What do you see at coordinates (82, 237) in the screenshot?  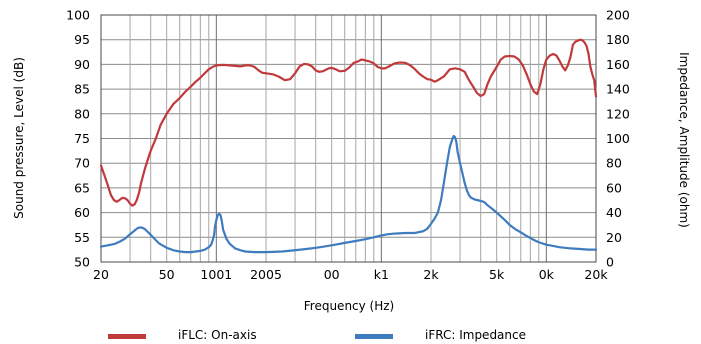 I see `y-left-tick-label: 55` at bounding box center [82, 237].